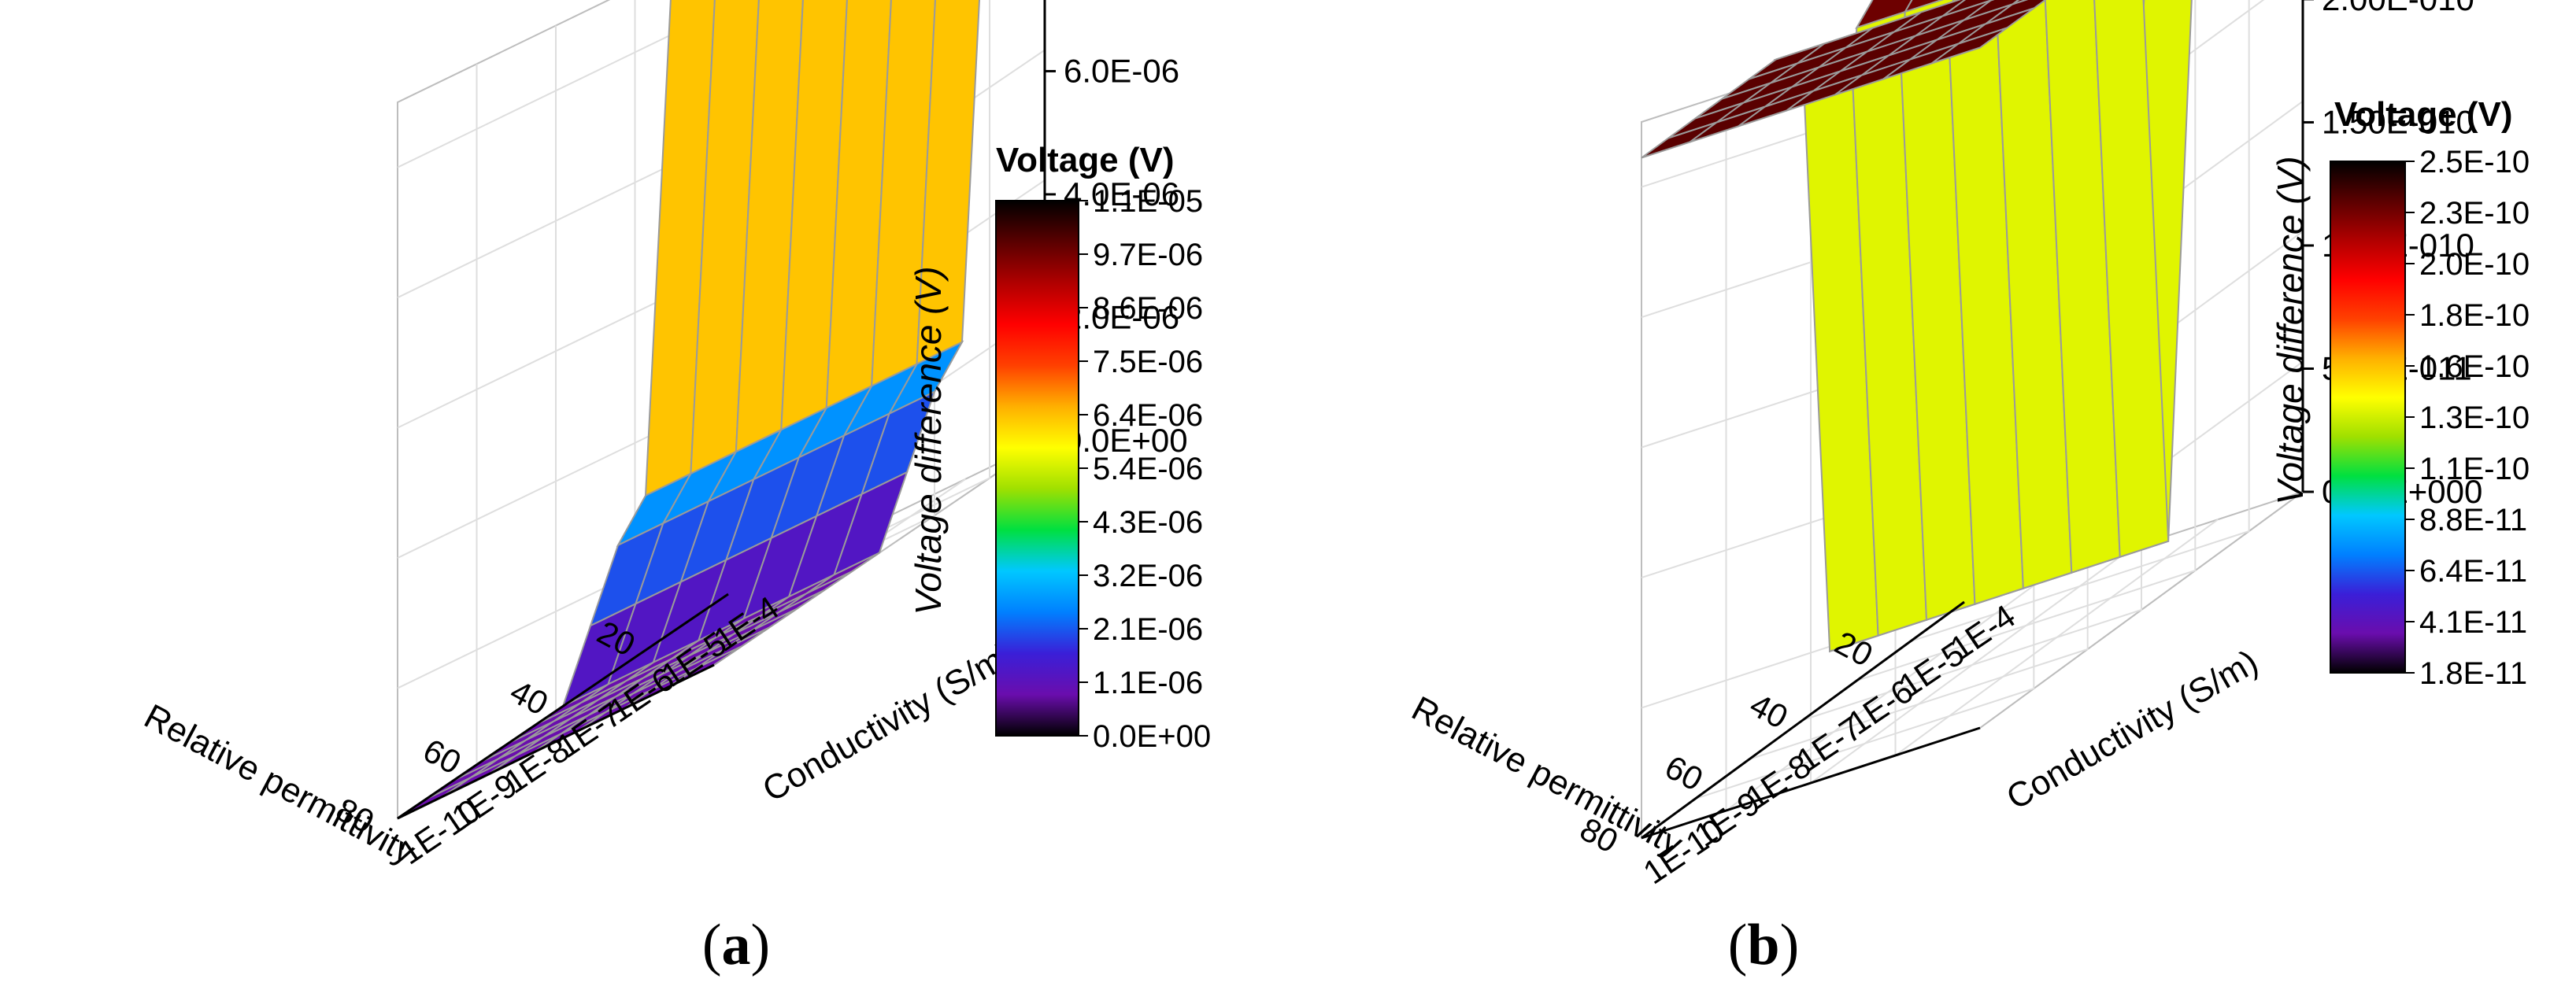  Describe the element at coordinates (2474, 264) in the screenshot. I see `colorbar-label: 2.0E-10` at that location.